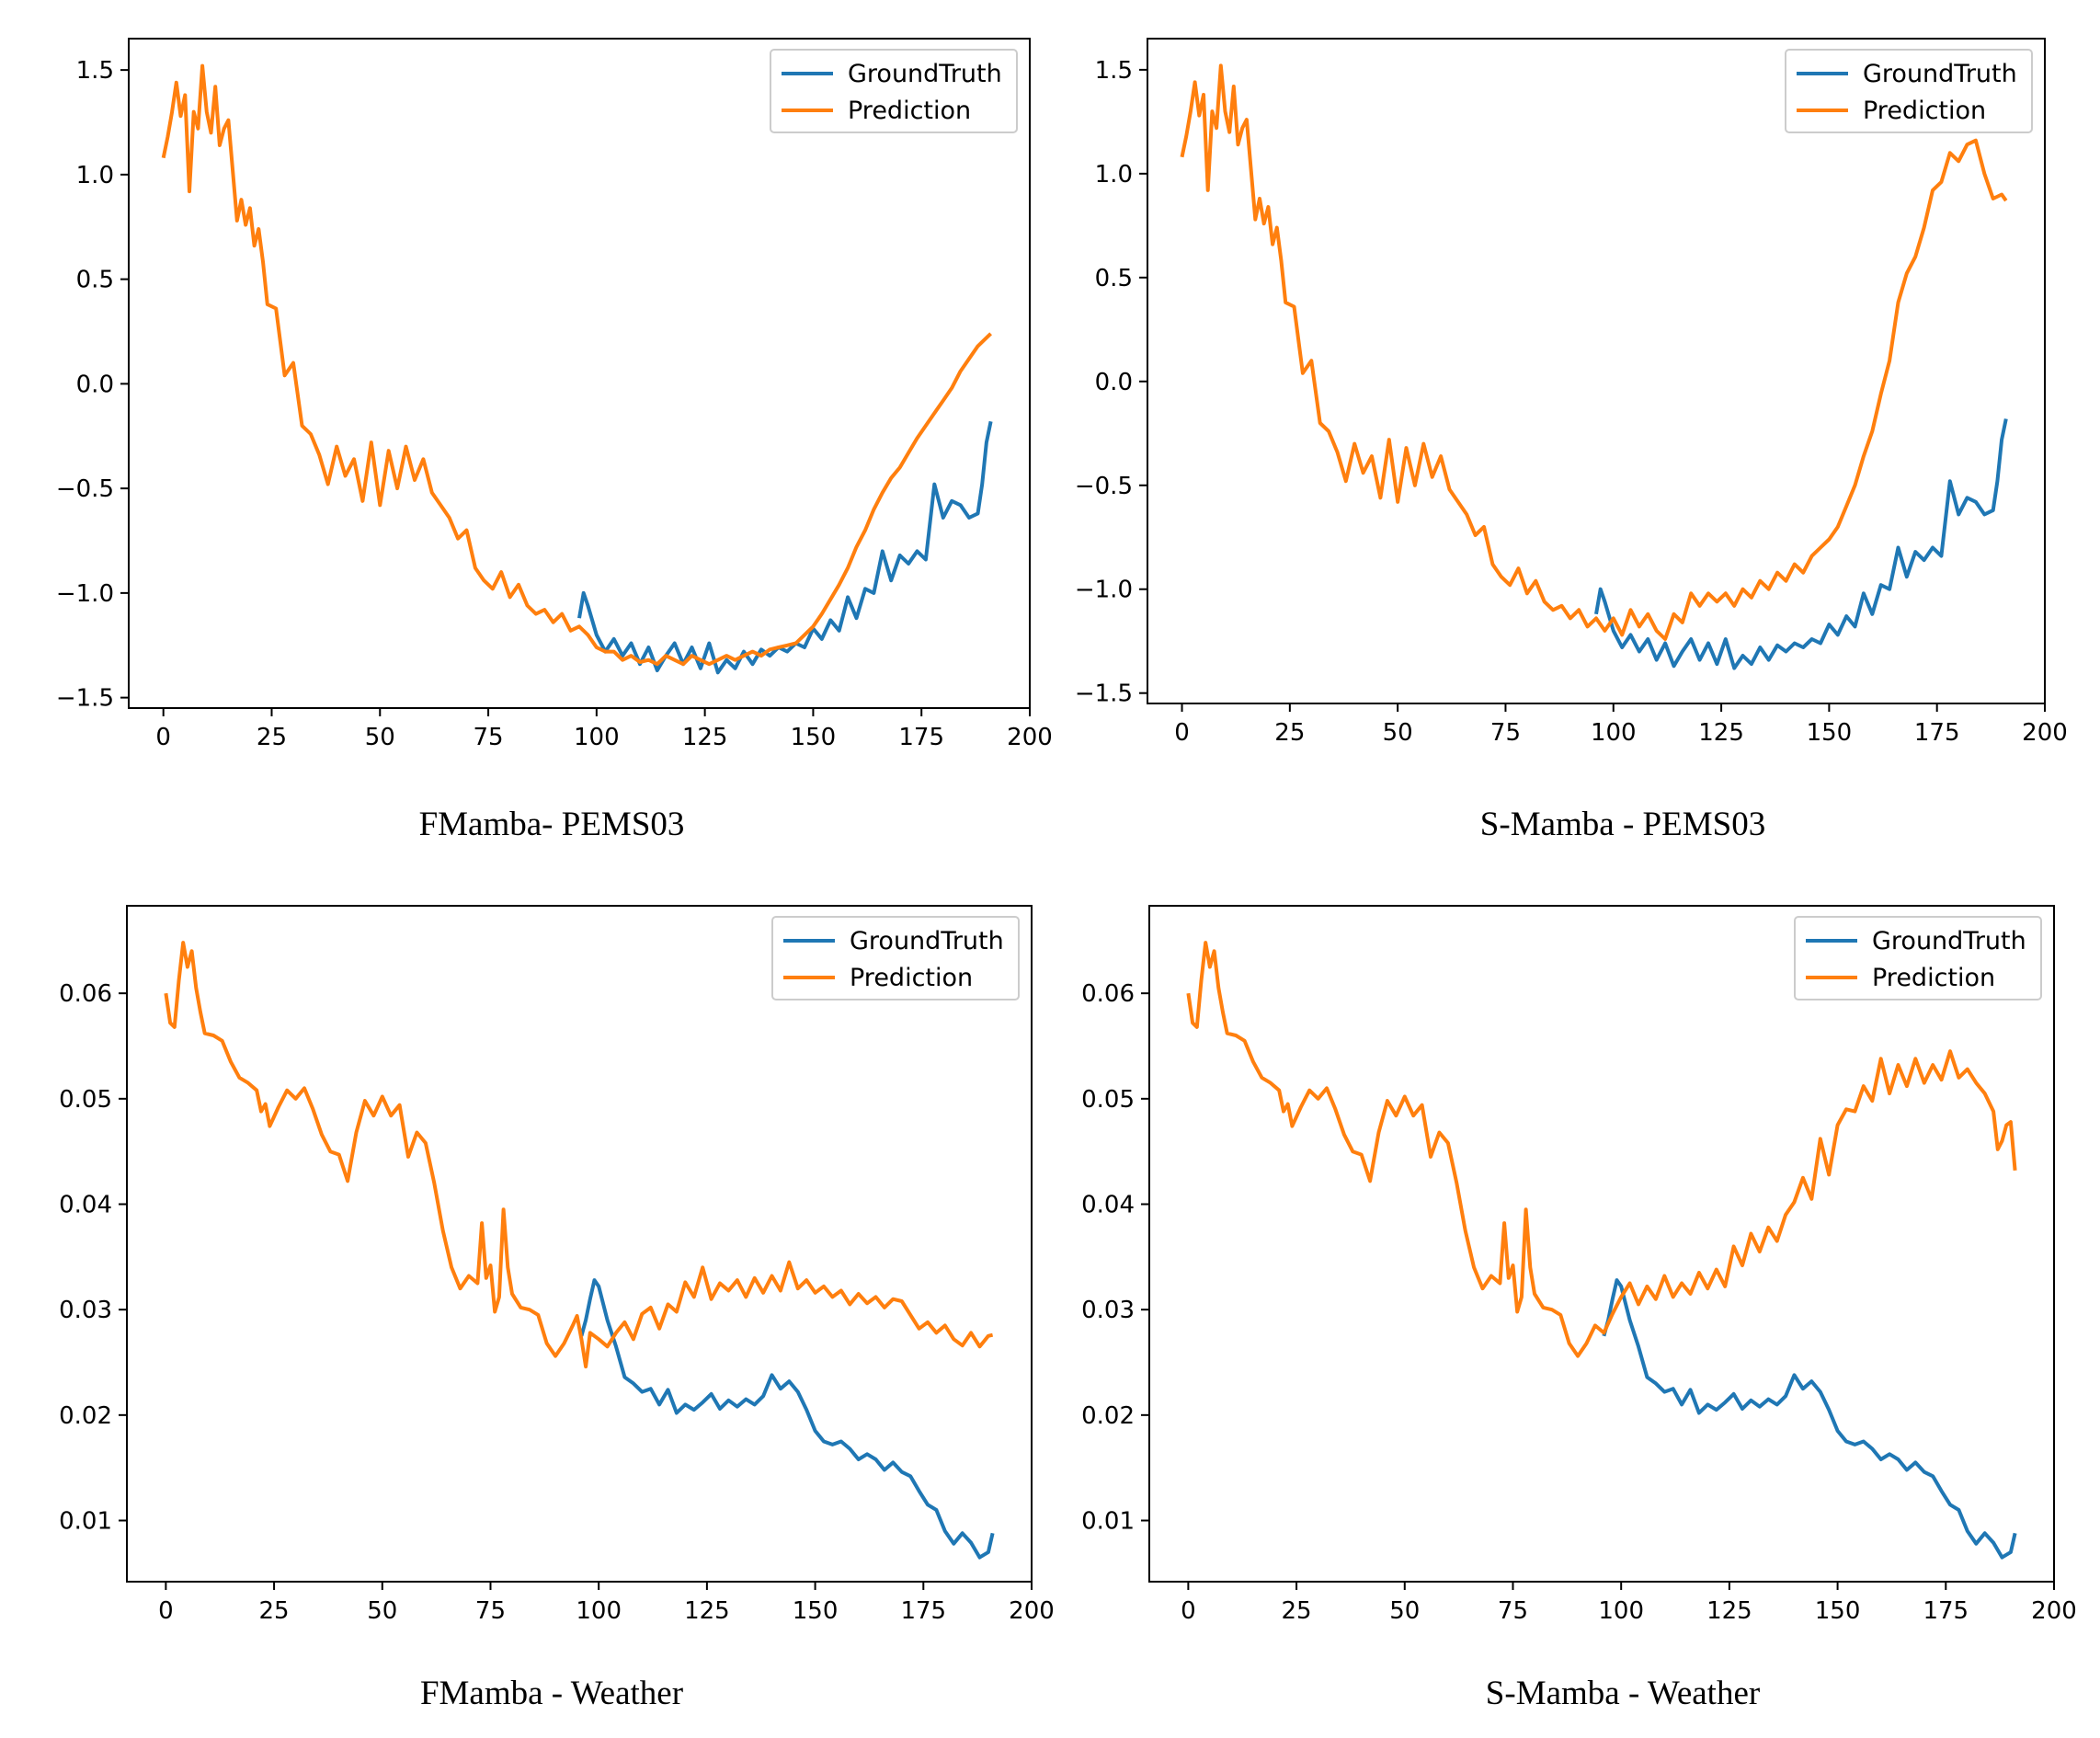 The image size is (2100, 1738). I want to click on caption-fmamba-weather: FMamba - Weather, so click(551, 1693).